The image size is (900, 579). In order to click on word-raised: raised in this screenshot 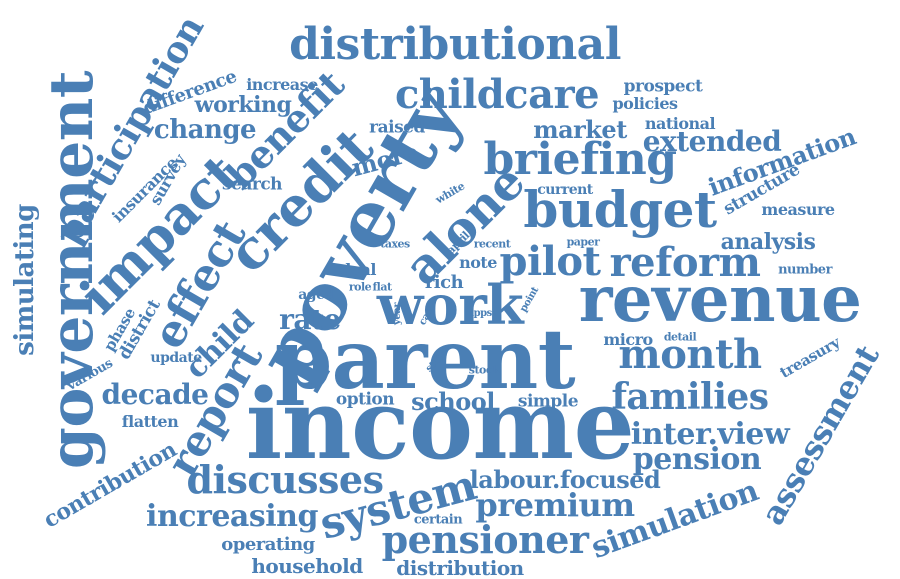, I will do `click(397, 127)`.